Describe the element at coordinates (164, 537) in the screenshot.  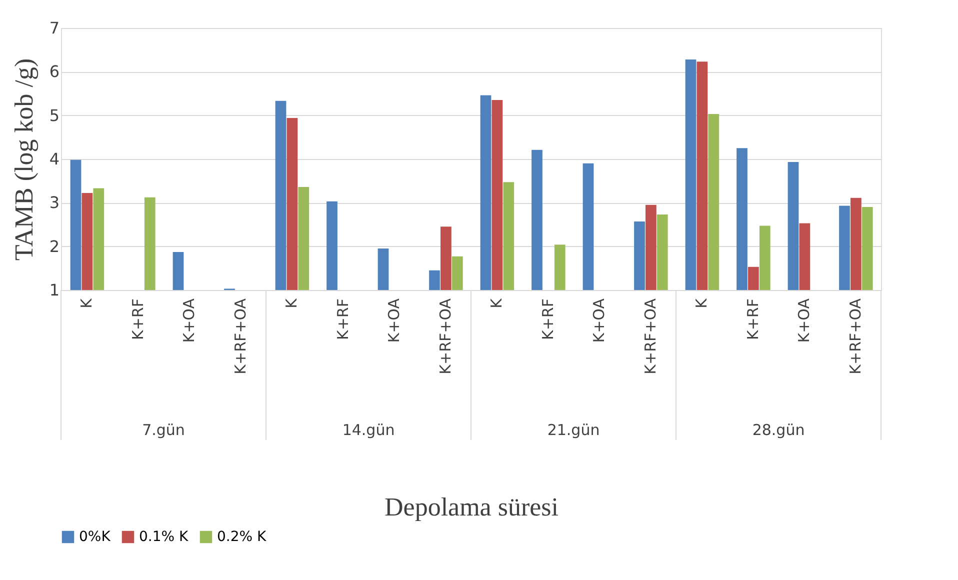
I see `legend-label: 0.1% K` at that location.